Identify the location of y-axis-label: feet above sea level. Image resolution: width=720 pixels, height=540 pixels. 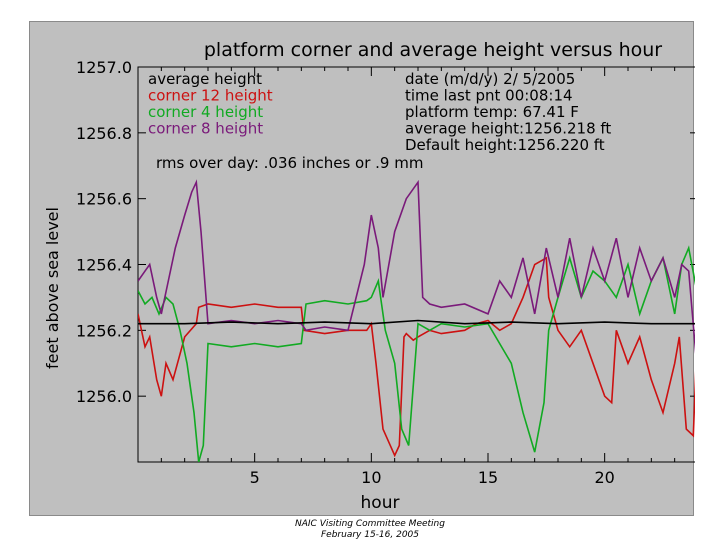
(52, 288).